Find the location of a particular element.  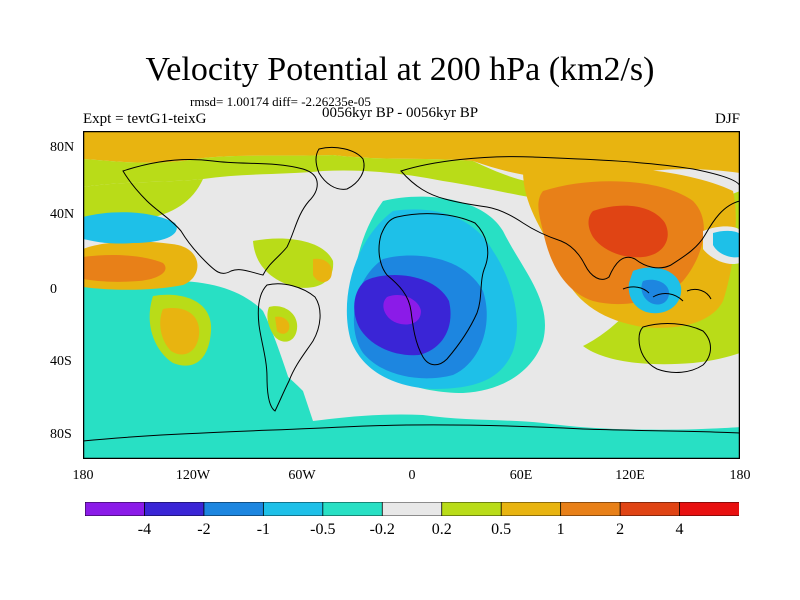

period-label: 0056kyr BP - 0056kyr BP is located at coordinates (400, 113).